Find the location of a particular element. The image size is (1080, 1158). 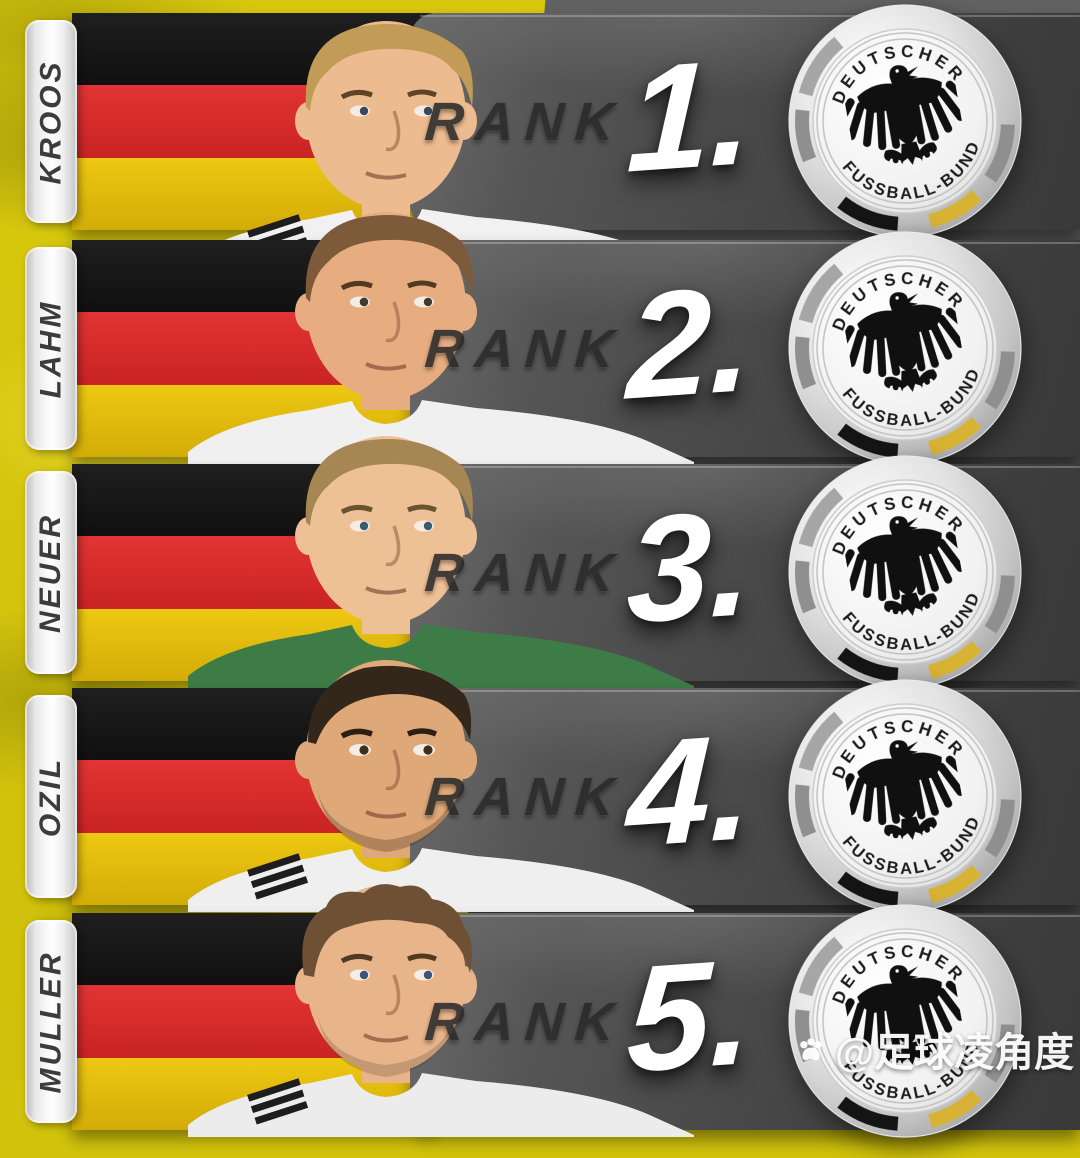

player-photo-ozil is located at coordinates (440, 783).